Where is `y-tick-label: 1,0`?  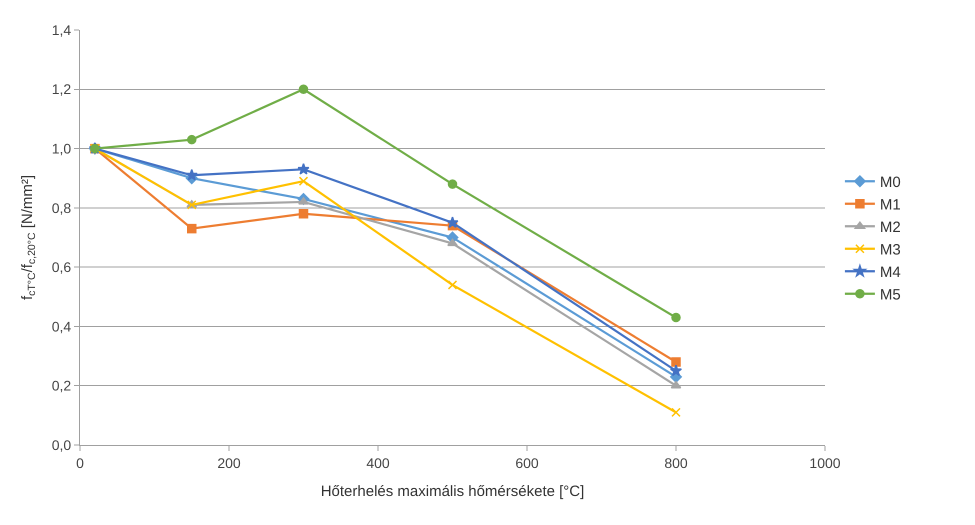
y-tick-label: 1,0 is located at coordinates (62, 148).